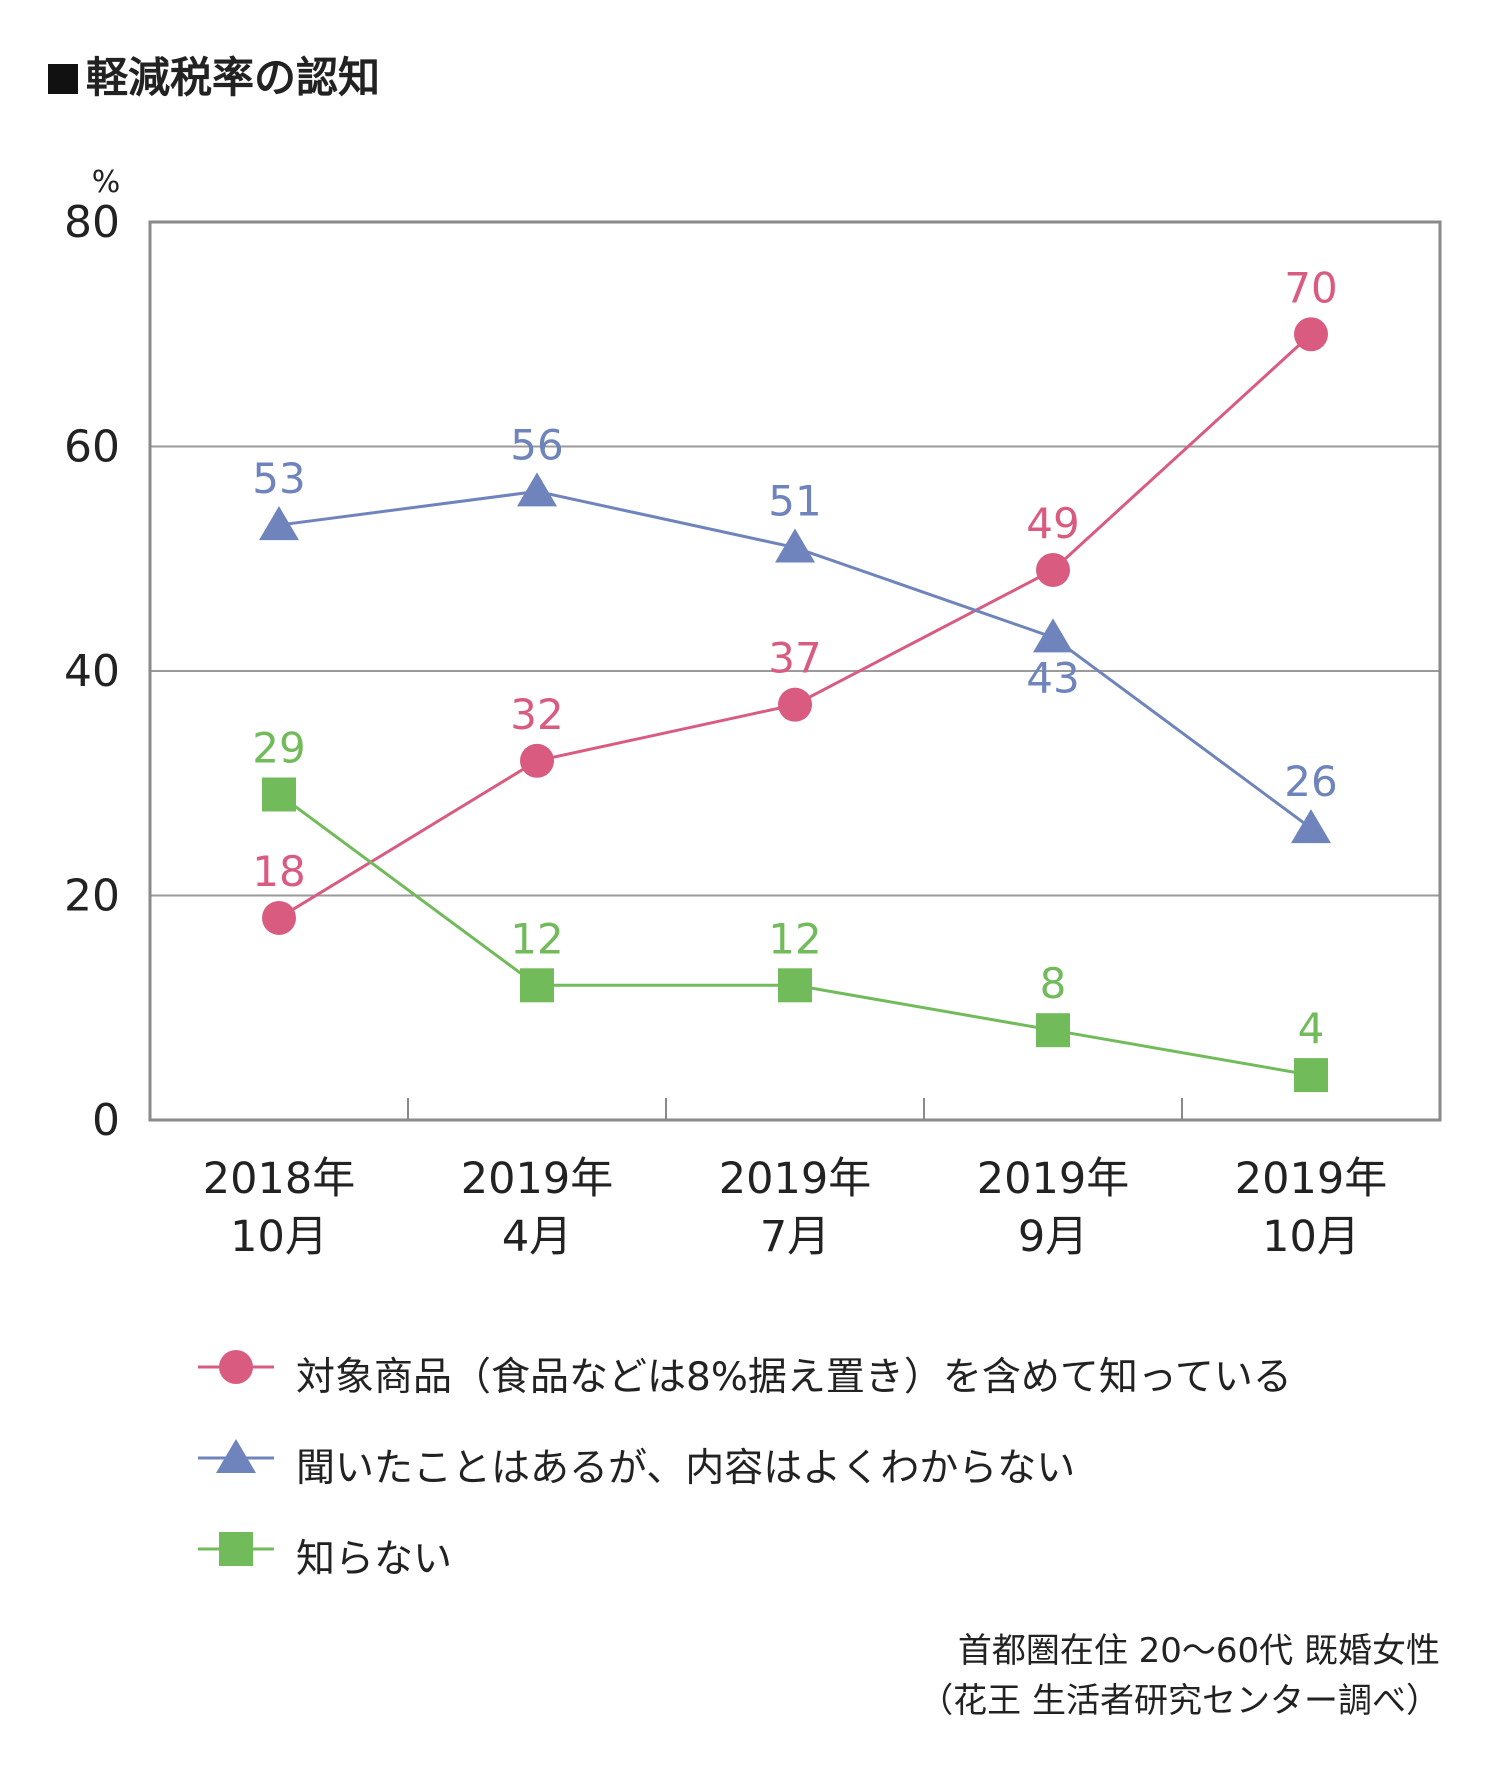 Image resolution: width=1500 pixels, height=1780 pixels. Describe the element at coordinates (92, 447) in the screenshot. I see `y-tick-label-3: 60` at that location.